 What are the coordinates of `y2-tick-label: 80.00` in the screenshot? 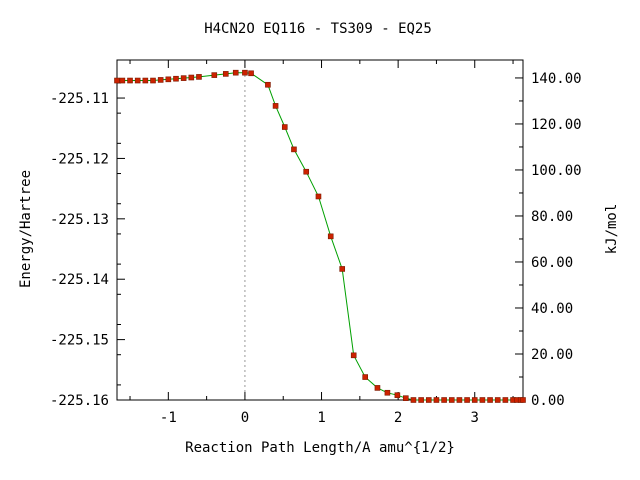 It's located at (552, 217).